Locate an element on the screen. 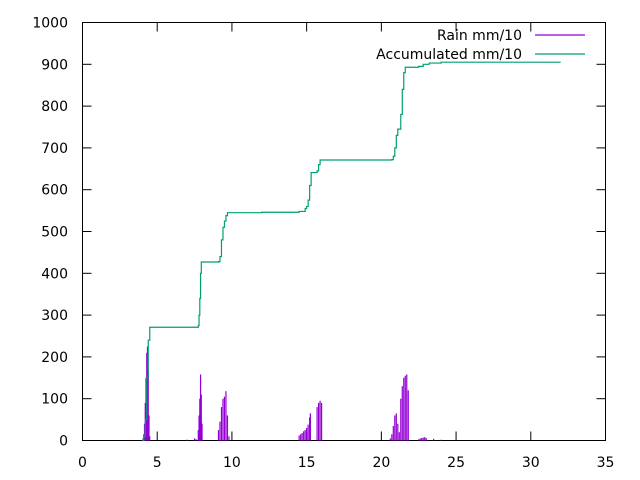  y-tick-label: 100 is located at coordinates (54, 400).